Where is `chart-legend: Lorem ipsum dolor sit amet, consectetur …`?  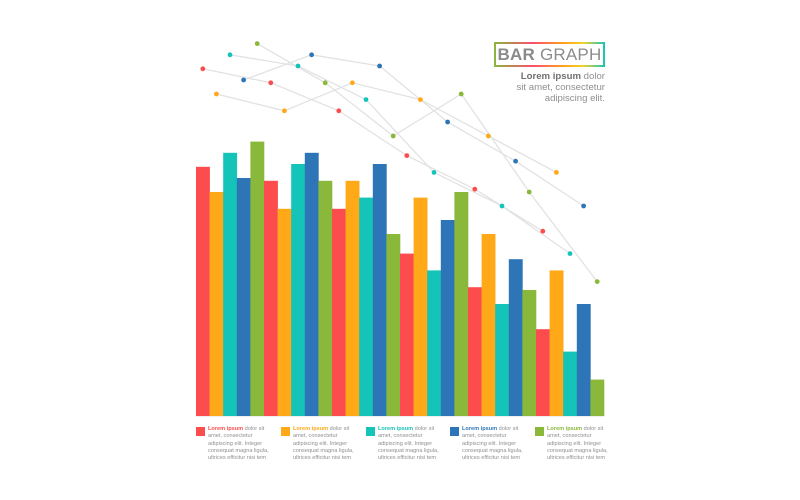
chart-legend: Lorem ipsum dolor sit amet, consectetur … is located at coordinates (406, 446).